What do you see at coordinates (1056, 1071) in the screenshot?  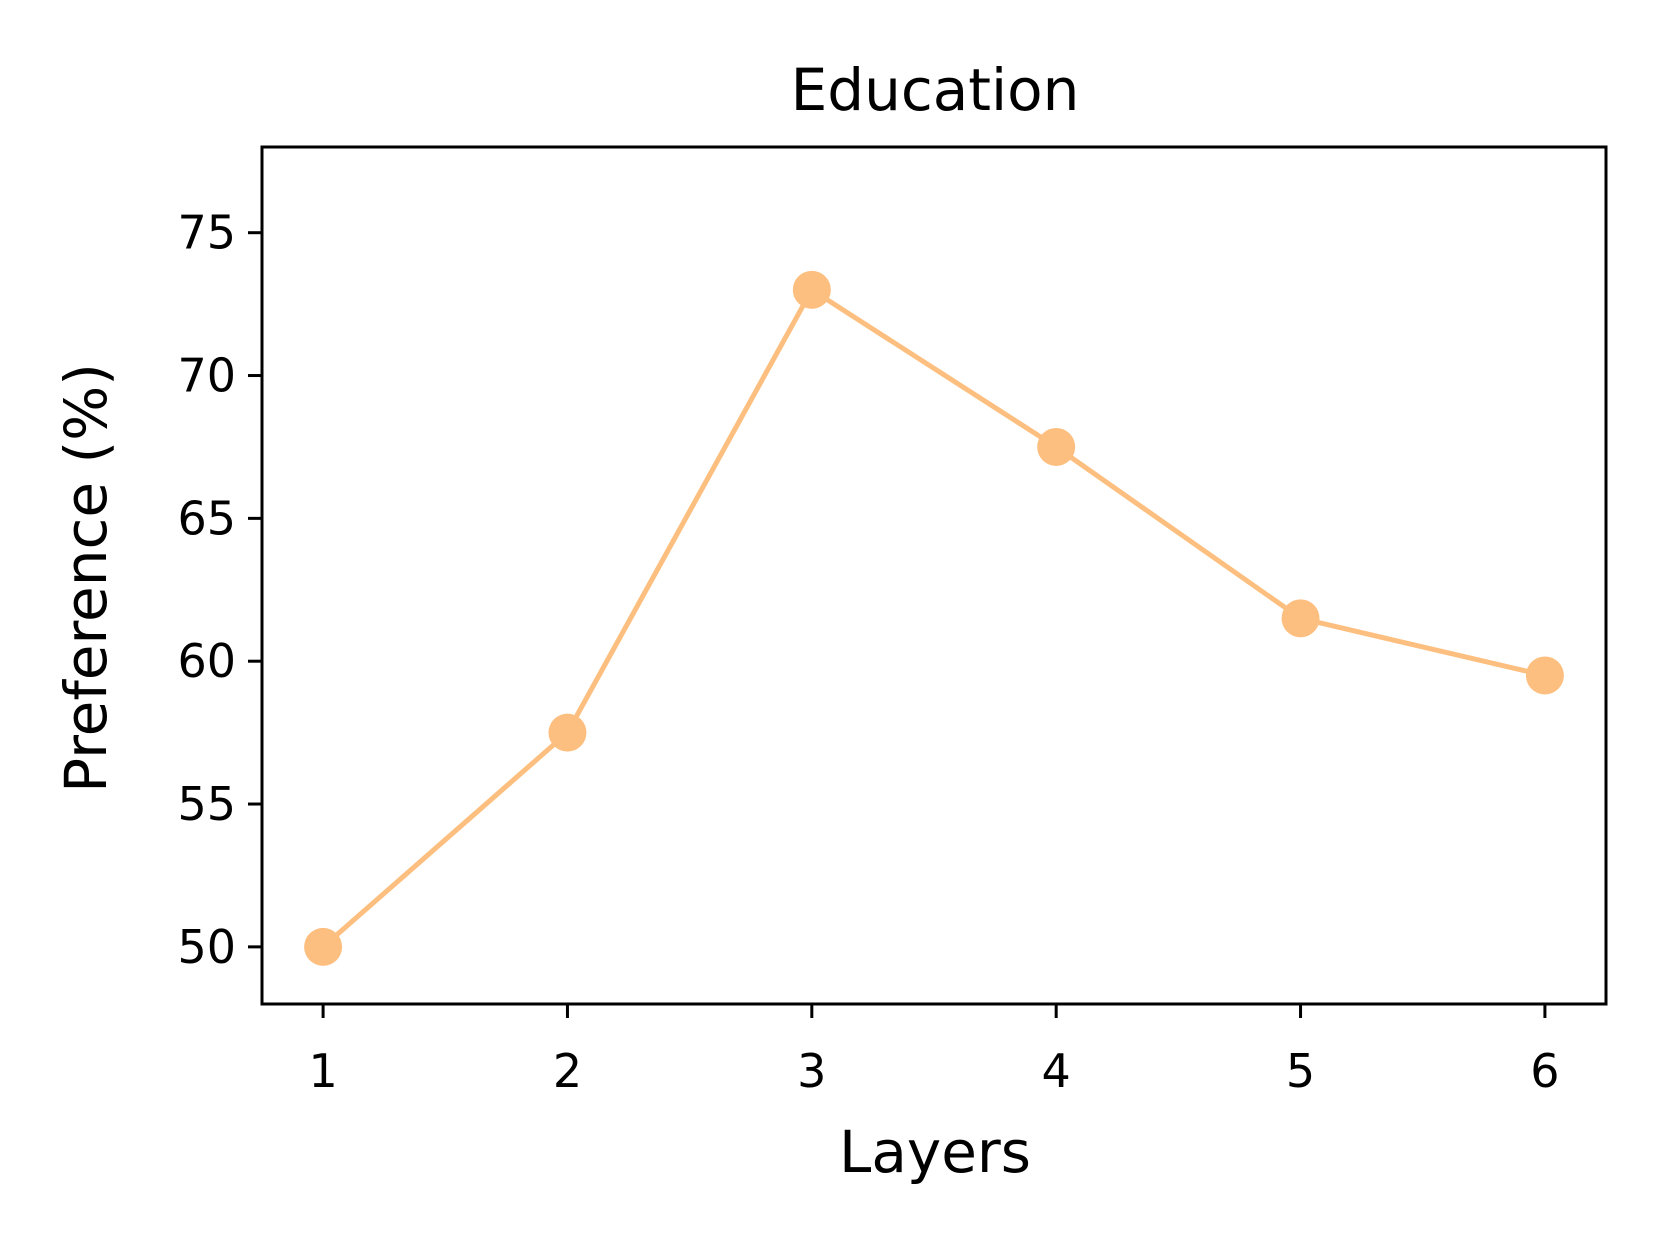 I see `x-tick-label: 4` at bounding box center [1056, 1071].